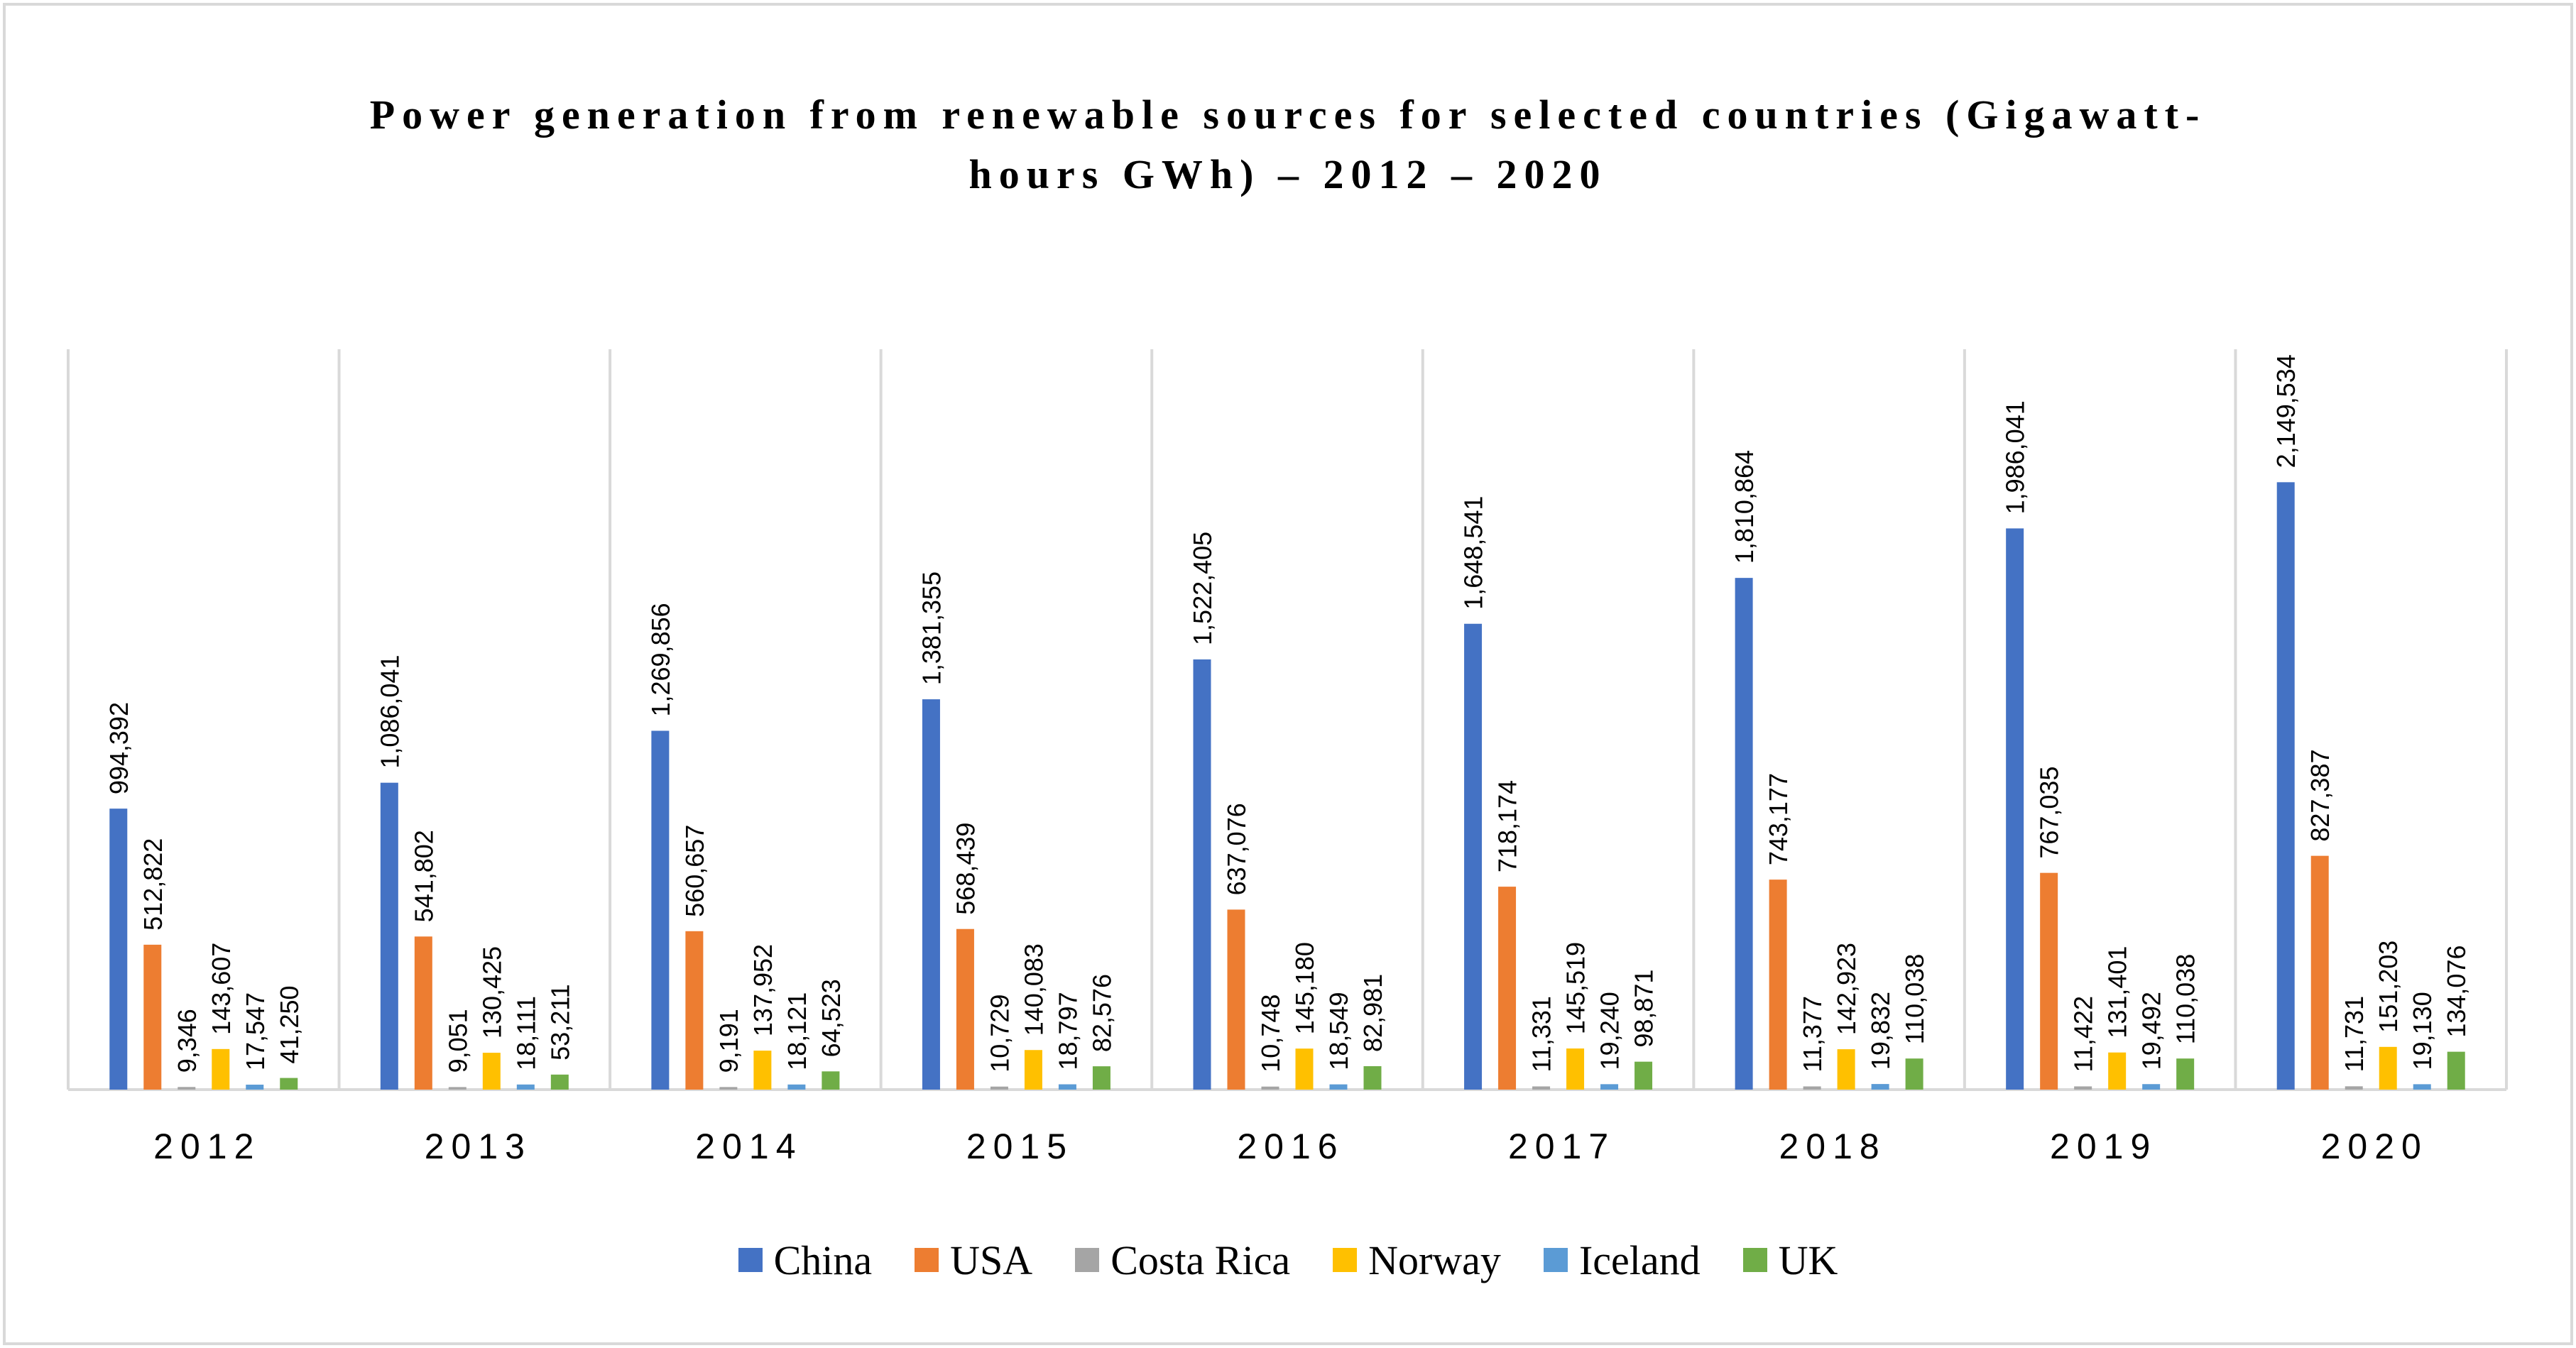 This screenshot has height=1348, width=2576. I want to click on bar-costa-rica-2013, so click(457, 1089).